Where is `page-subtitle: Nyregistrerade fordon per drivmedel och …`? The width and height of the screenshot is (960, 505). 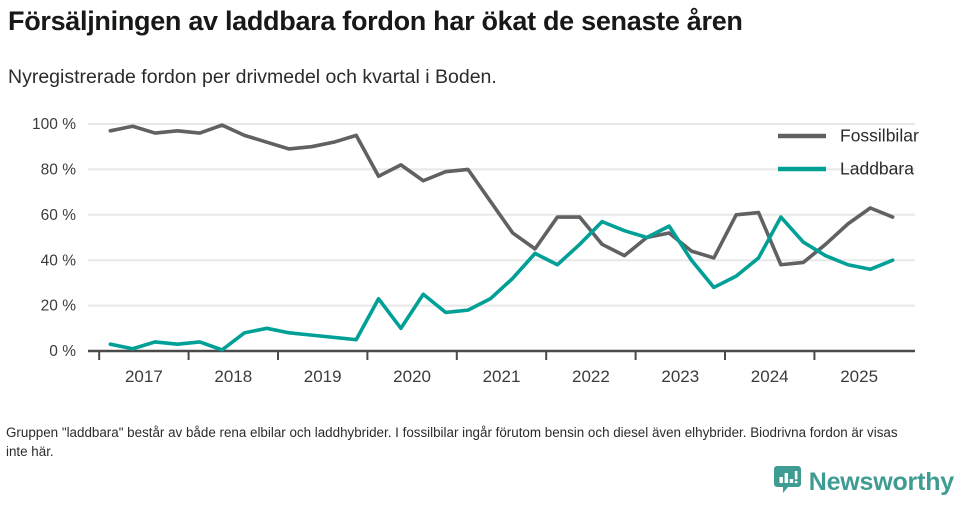 page-subtitle: Nyregistrerade fordon per drivmedel och … is located at coordinates (252, 77).